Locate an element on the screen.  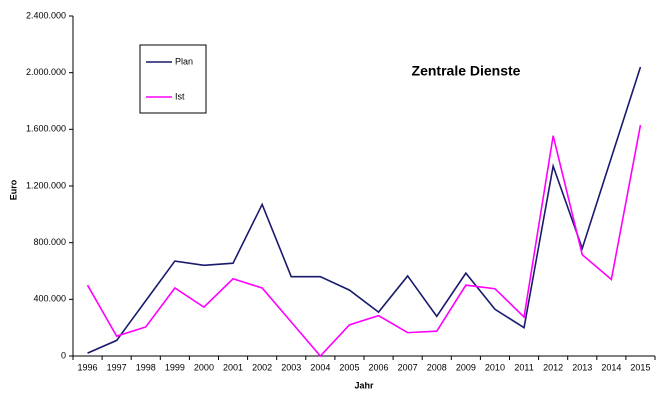
x-tick-label: 2001 is located at coordinates (233, 367).